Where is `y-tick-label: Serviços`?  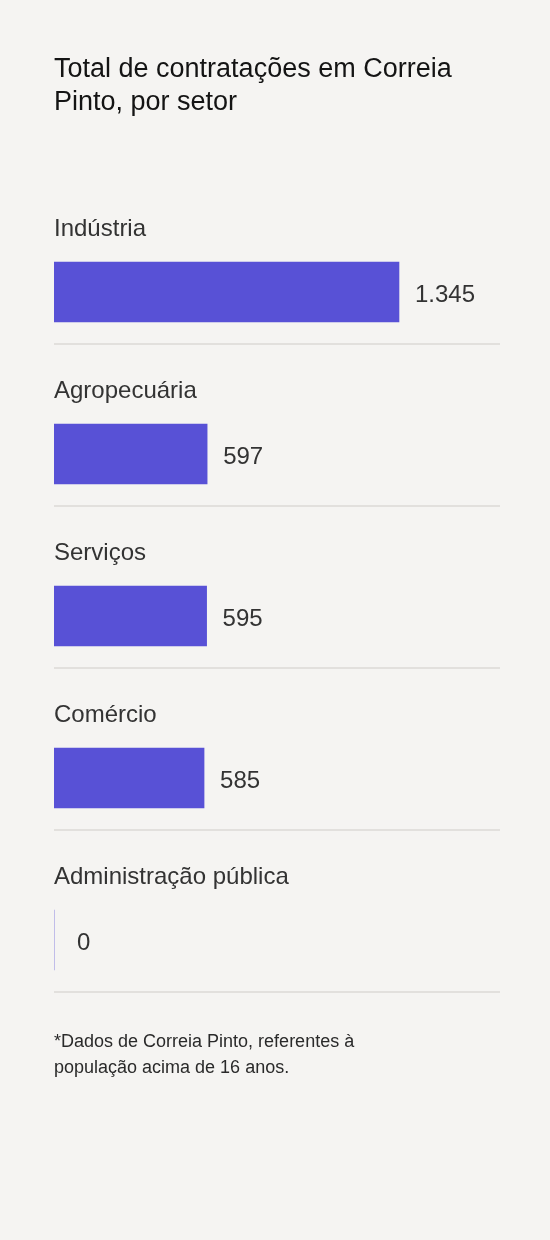 y-tick-label: Serviços is located at coordinates (100, 551).